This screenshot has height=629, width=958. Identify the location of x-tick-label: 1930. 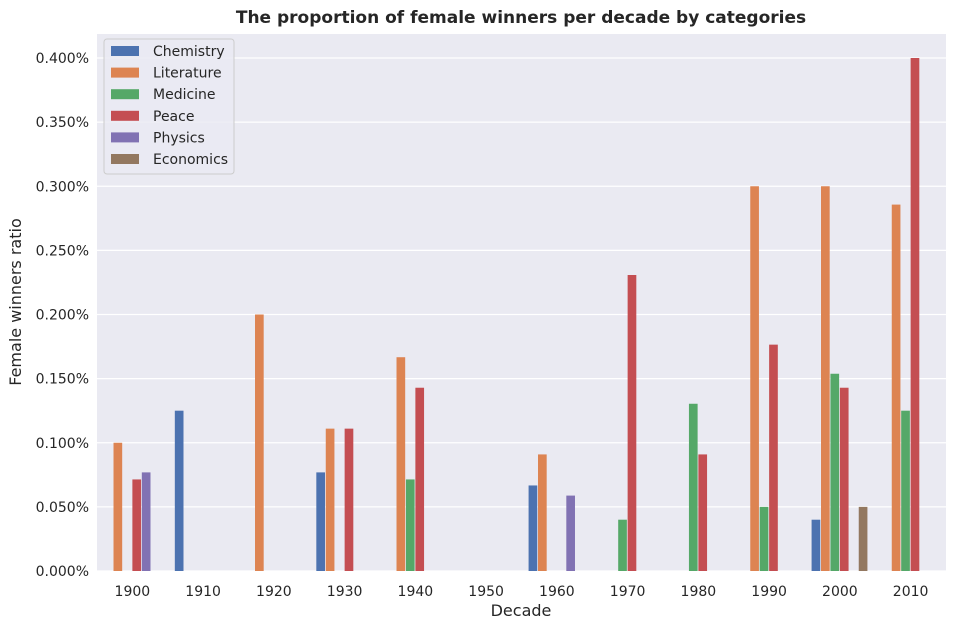
(345, 592).